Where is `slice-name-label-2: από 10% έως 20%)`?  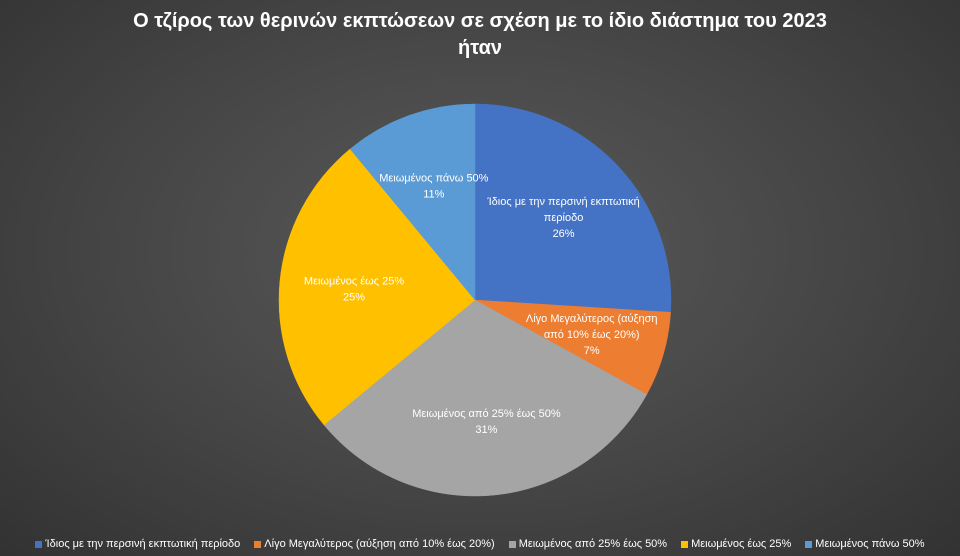 slice-name-label-2: από 10% έως 20%) is located at coordinates (592, 335).